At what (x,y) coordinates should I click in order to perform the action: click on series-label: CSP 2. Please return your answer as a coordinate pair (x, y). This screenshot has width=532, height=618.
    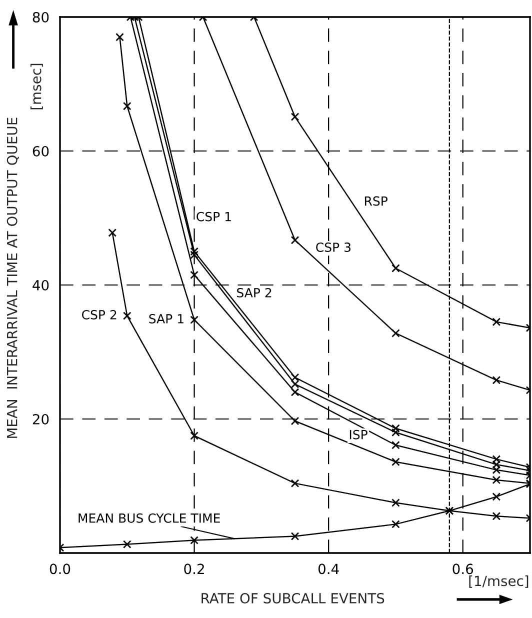
    Looking at the image, I should click on (99, 315).